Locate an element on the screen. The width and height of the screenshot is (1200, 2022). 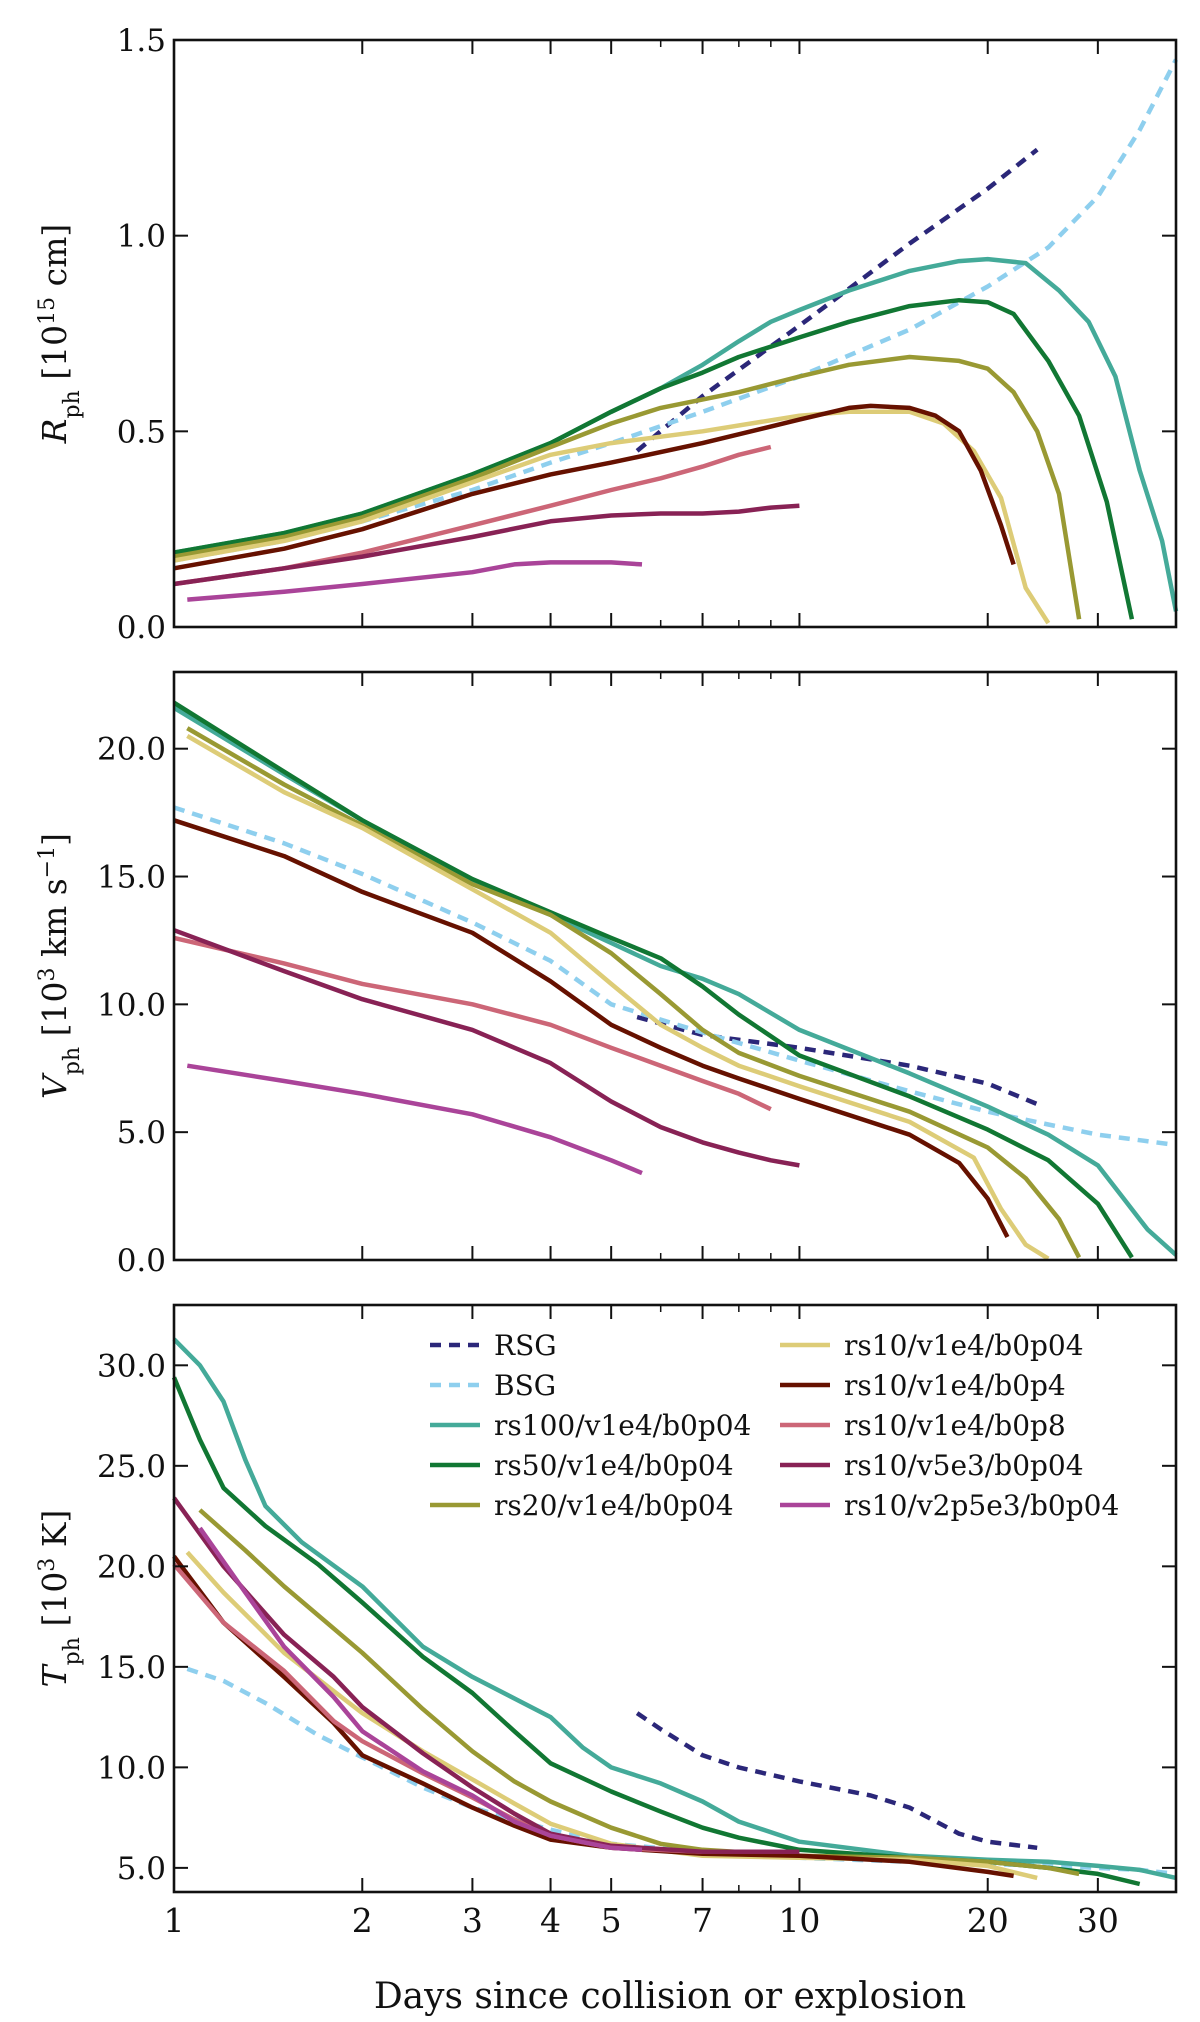
legend-label-bsg: BSG is located at coordinates (525, 1385).